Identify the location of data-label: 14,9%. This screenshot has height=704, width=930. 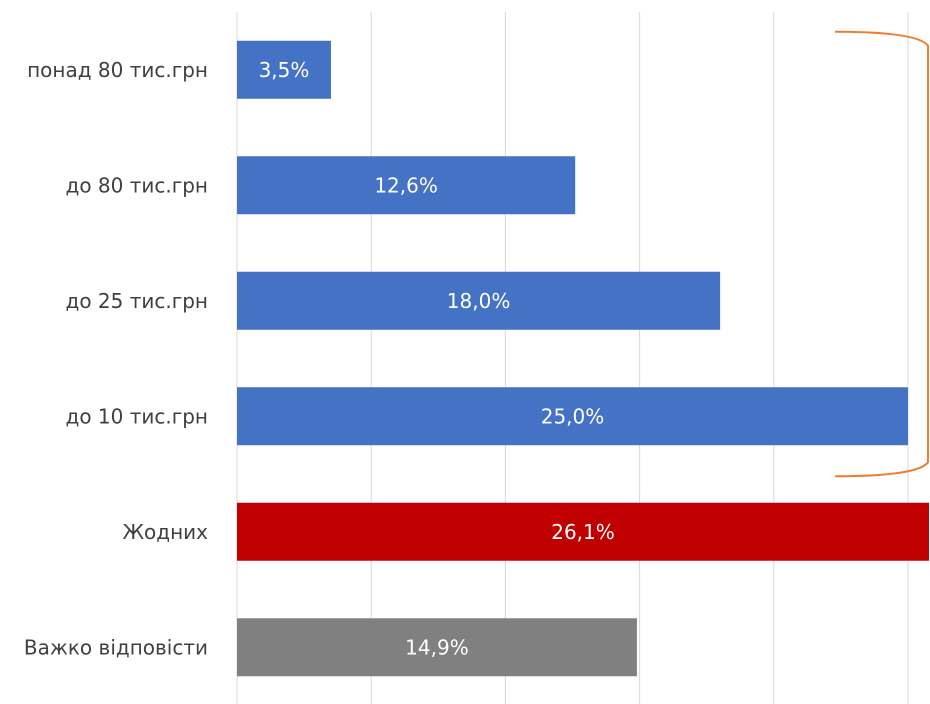
(437, 647).